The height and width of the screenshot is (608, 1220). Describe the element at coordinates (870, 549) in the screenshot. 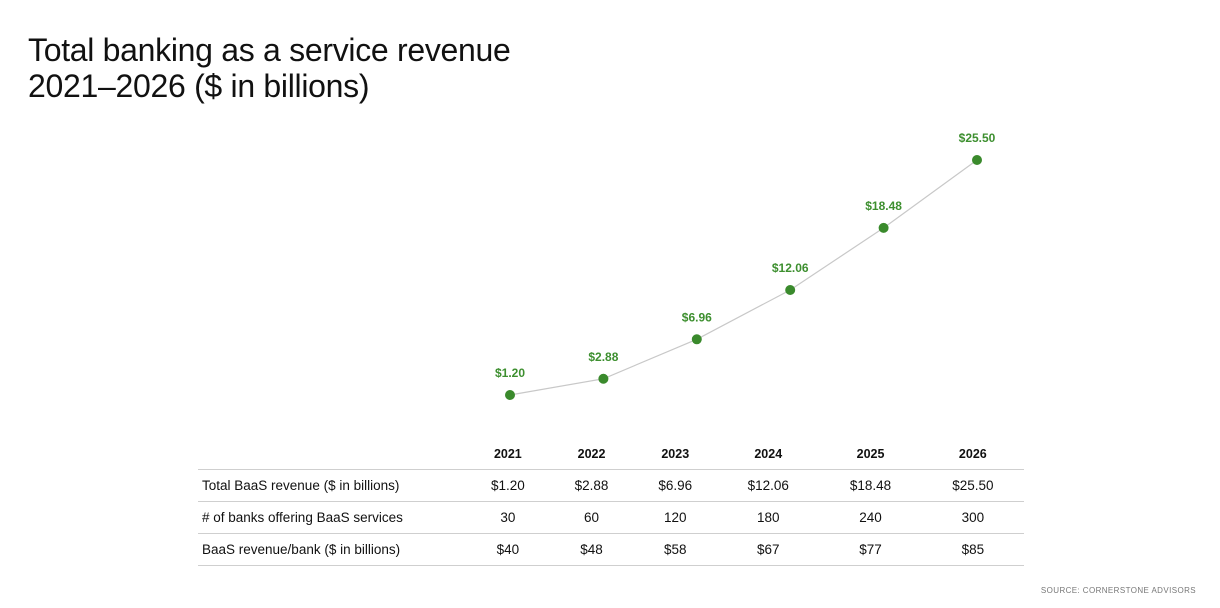

I see `table-cell: $77` at that location.